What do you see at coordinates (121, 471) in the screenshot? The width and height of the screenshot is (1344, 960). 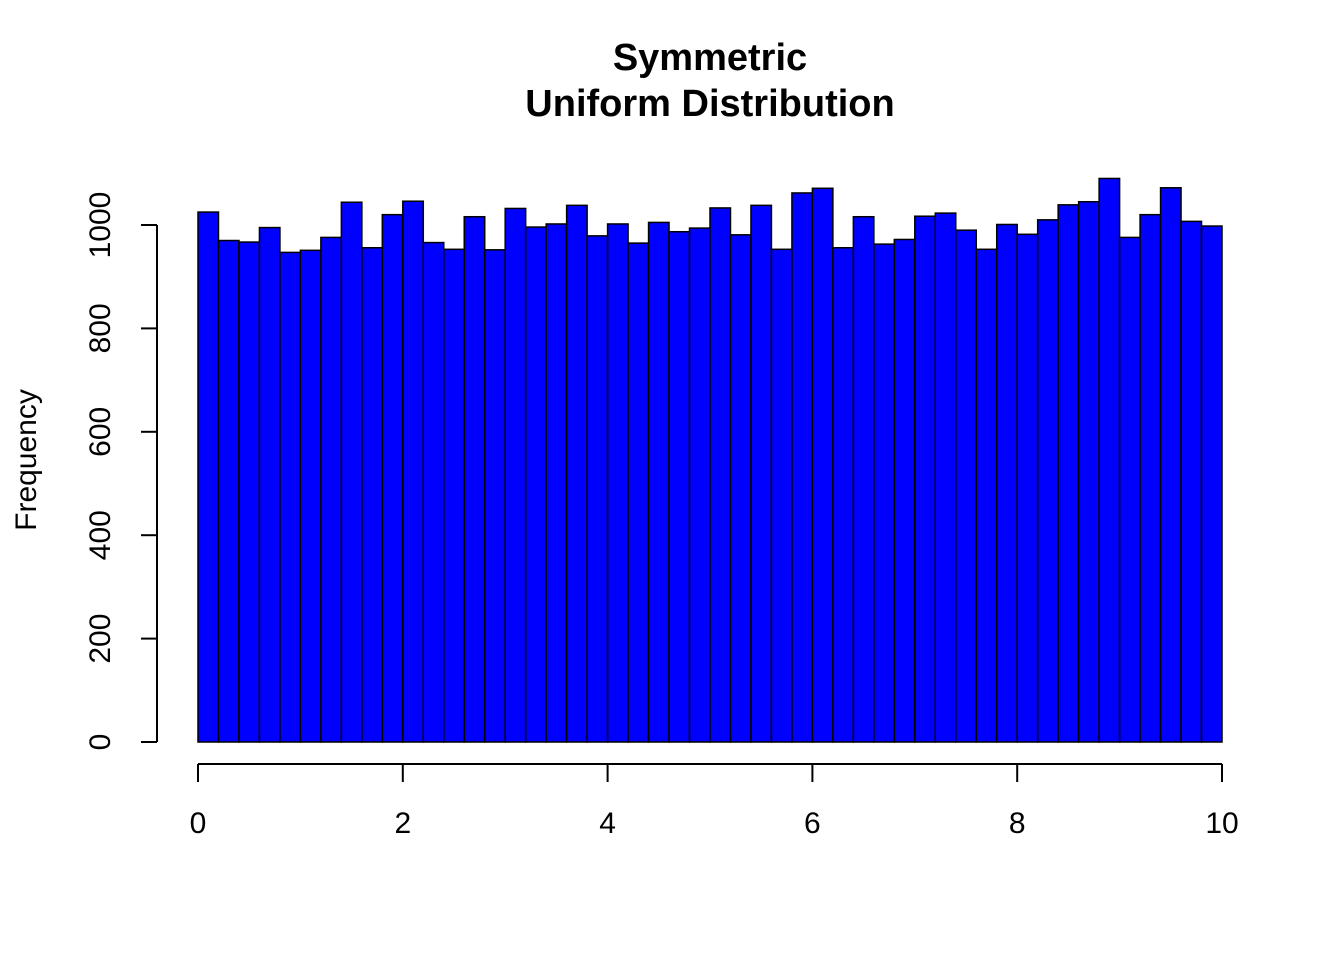 I see `y-axis: 0 200 400 600 800 1000` at bounding box center [121, 471].